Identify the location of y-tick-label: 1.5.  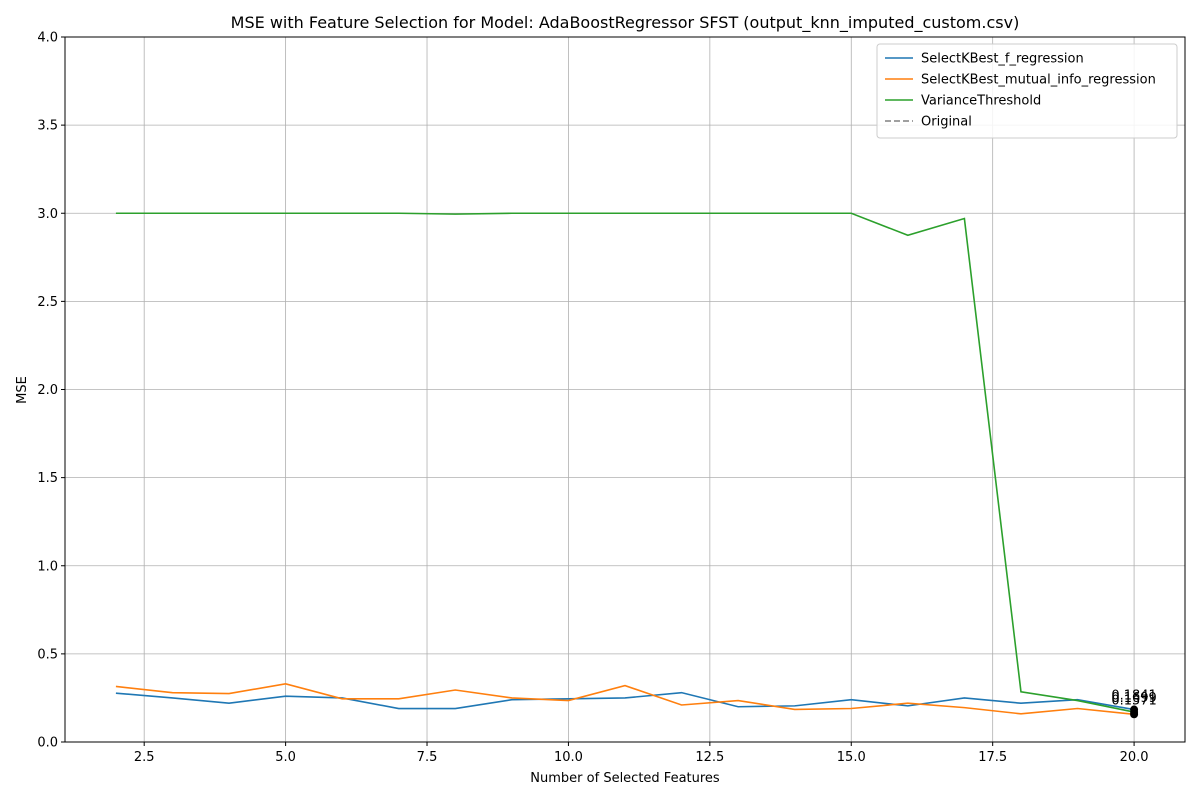
(47, 478).